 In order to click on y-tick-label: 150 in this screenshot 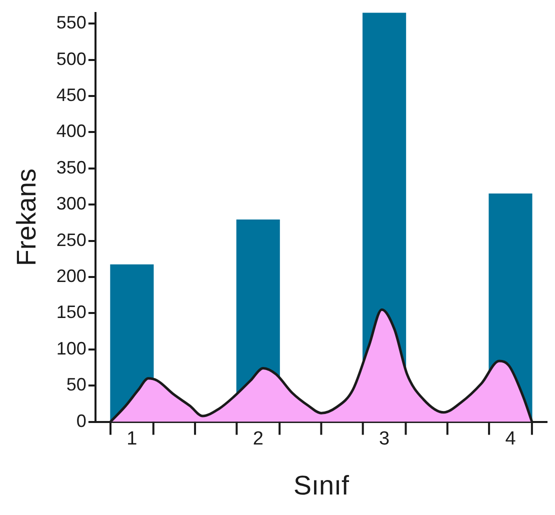, I will do `click(71, 312)`.